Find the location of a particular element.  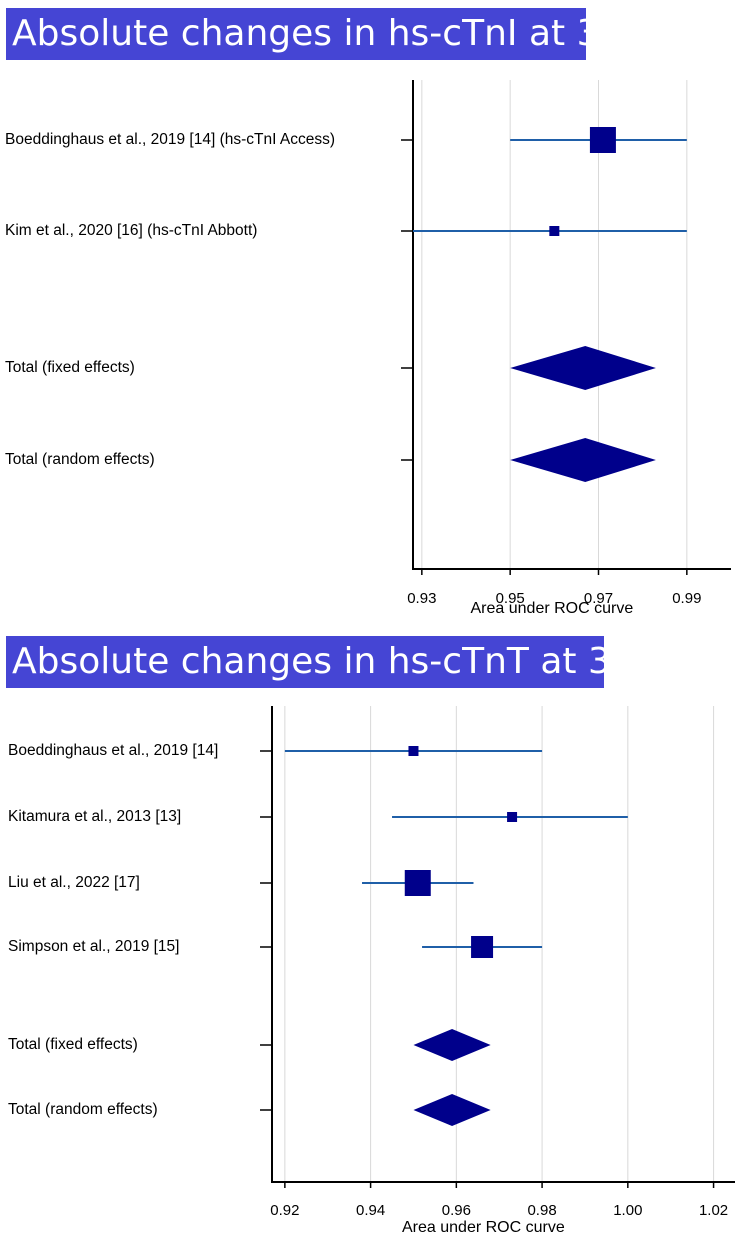

x-tick-label: 1.00 is located at coordinates (627, 1210).